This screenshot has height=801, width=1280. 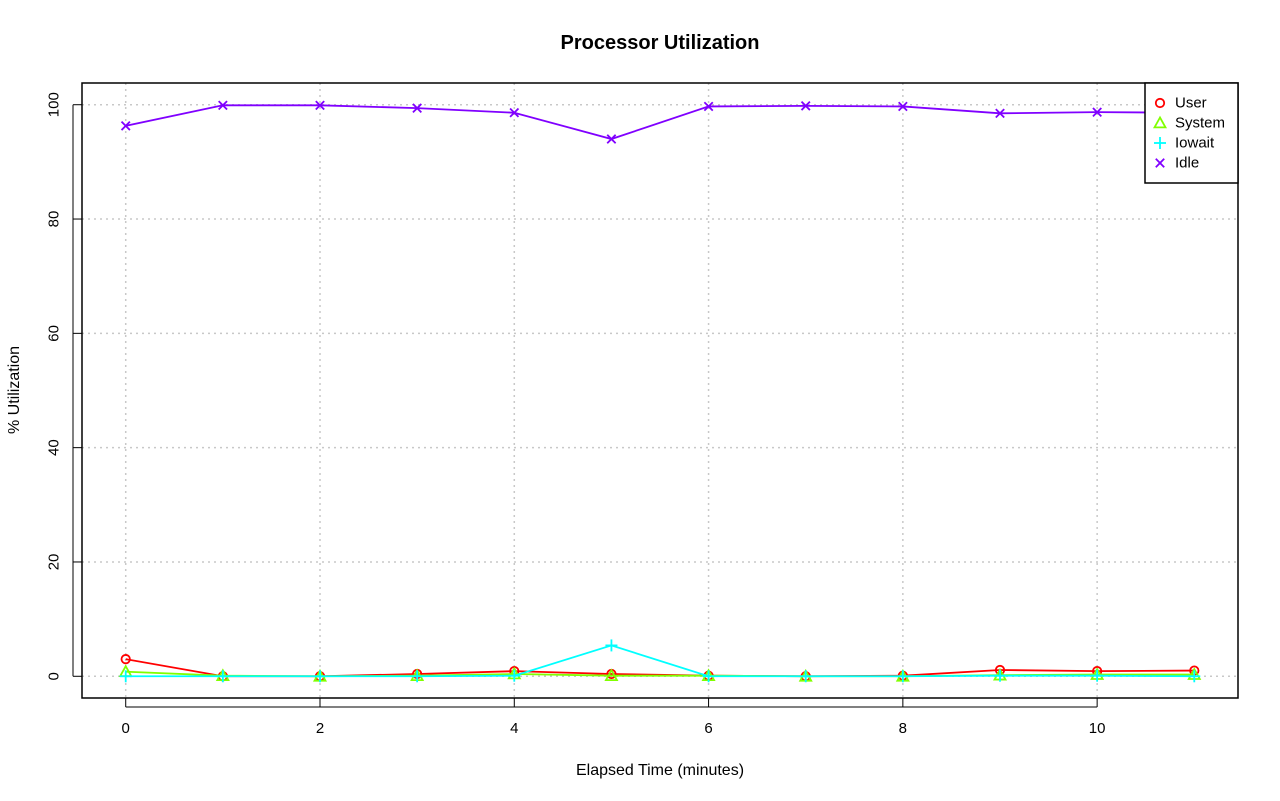 I want to click on y-tick-label: 0, so click(x=54, y=676).